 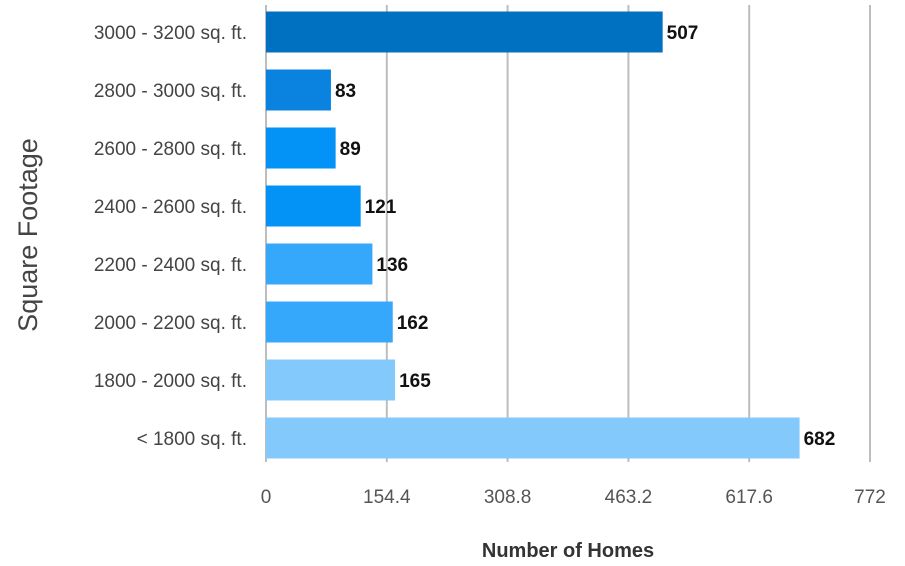 What do you see at coordinates (345, 91) in the screenshot?
I see `bar-value-label: 83` at bounding box center [345, 91].